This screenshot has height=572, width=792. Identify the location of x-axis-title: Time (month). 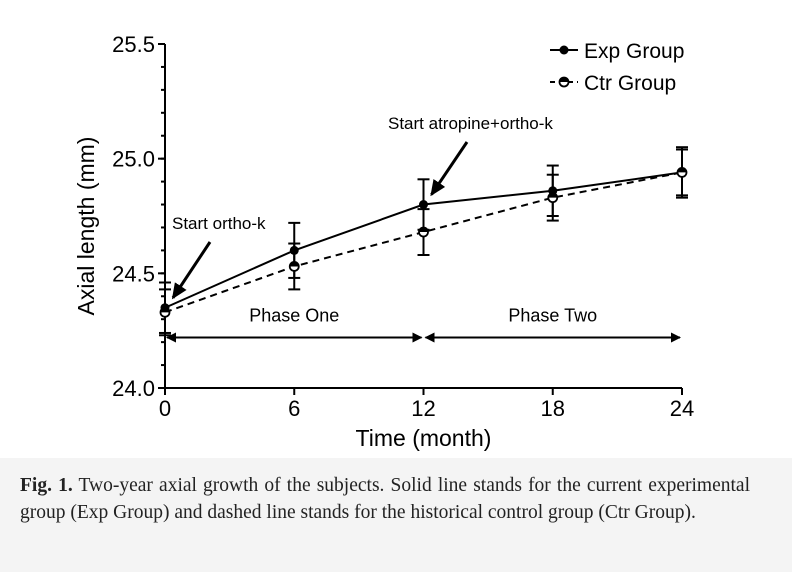
(424, 438).